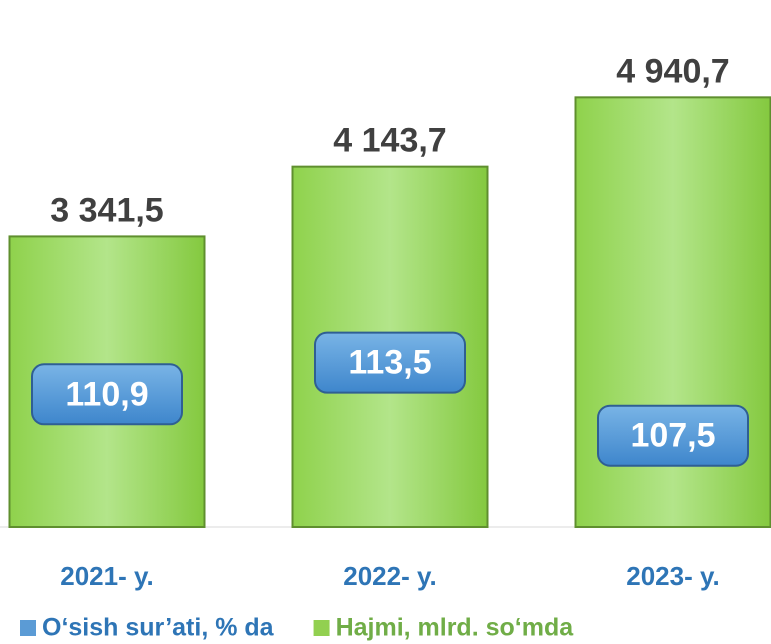 The height and width of the screenshot is (644, 771). Describe the element at coordinates (672, 71) in the screenshot. I see `data-label: 4 940,7` at that location.